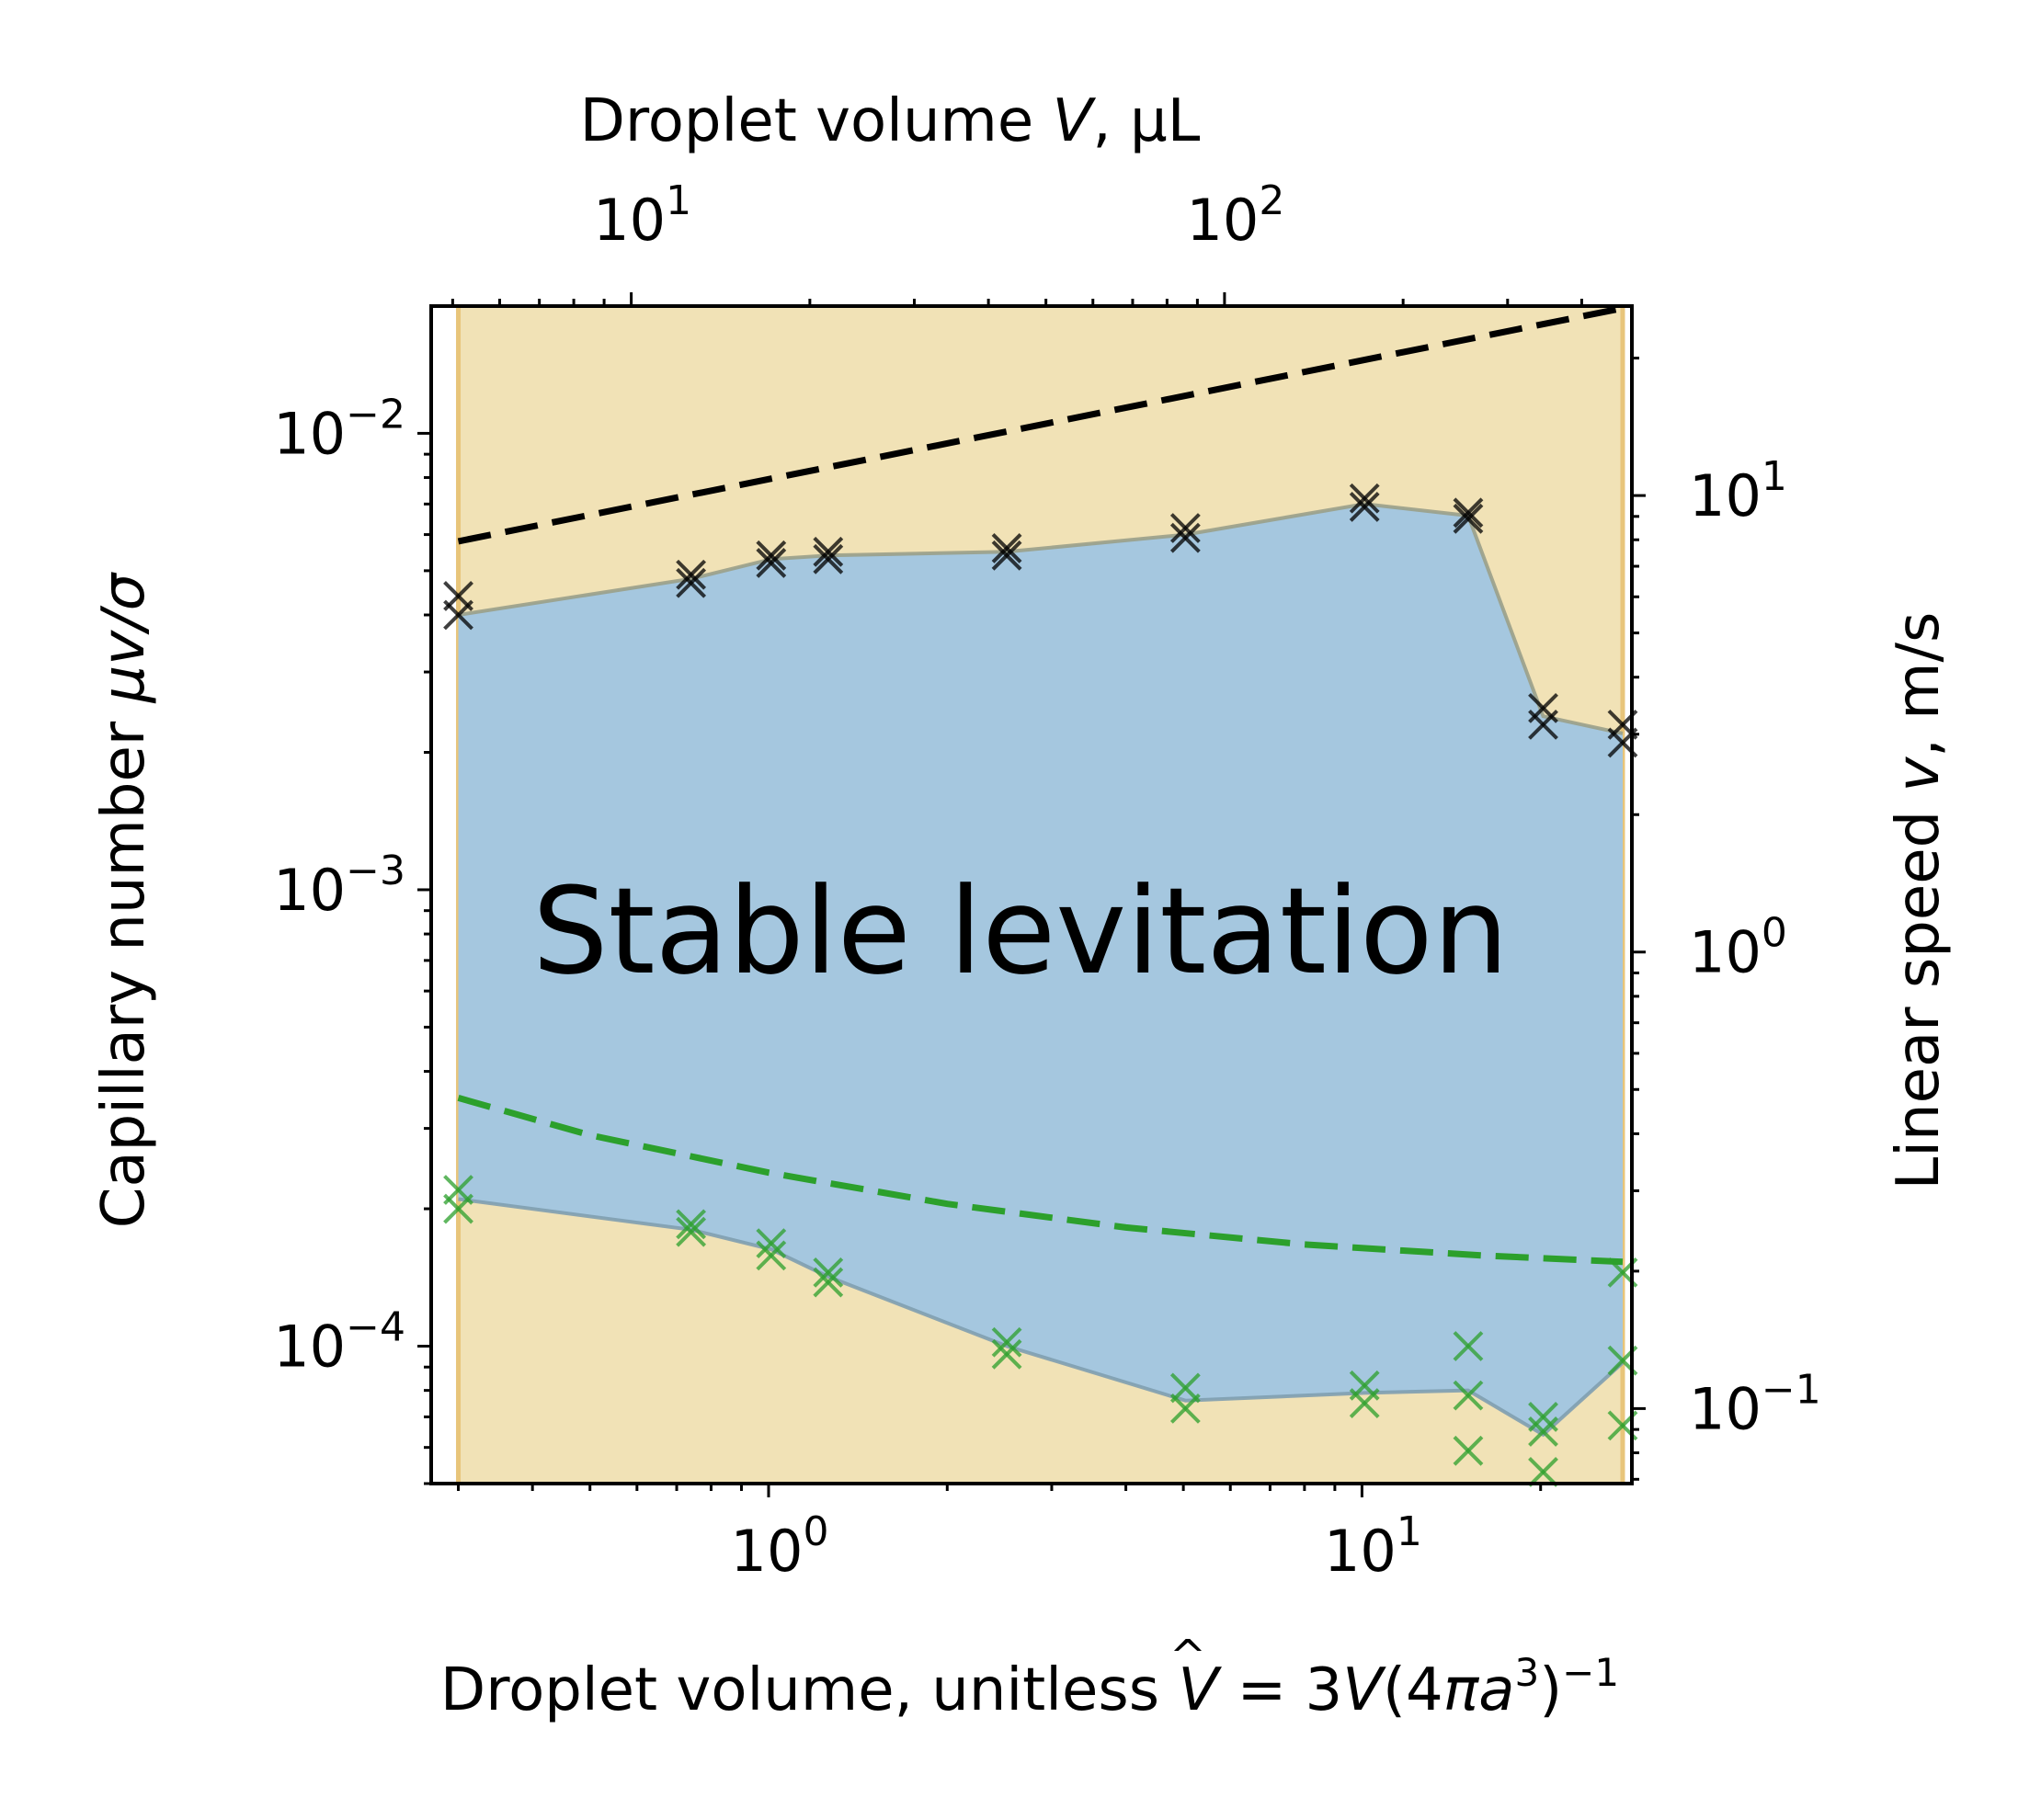  What do you see at coordinates (891, 121) in the screenshot?
I see `top-x-axis-label: Droplet volume V, μL` at bounding box center [891, 121].